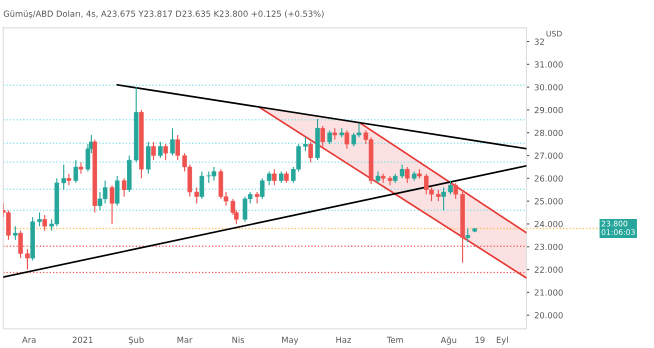  What do you see at coordinates (548, 292) in the screenshot?
I see `y-tick-label: 21.000` at bounding box center [548, 292].